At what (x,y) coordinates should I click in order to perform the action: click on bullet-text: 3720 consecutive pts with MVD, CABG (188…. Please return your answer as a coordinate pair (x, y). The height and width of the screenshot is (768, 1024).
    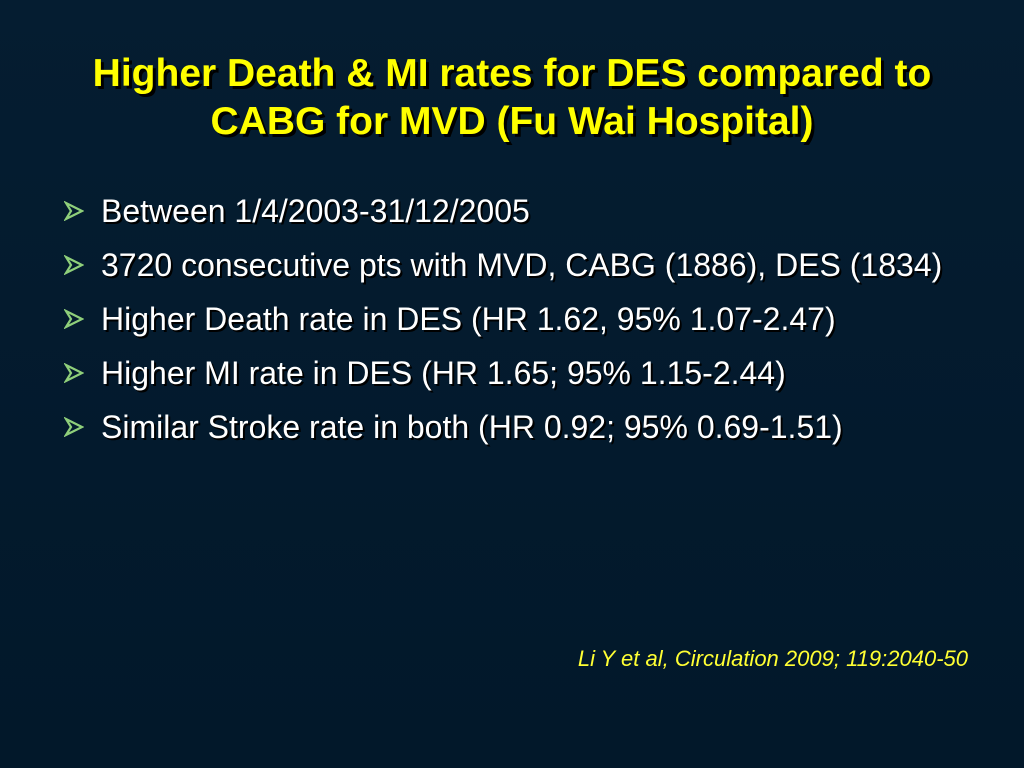
    Looking at the image, I should click on (522, 265).